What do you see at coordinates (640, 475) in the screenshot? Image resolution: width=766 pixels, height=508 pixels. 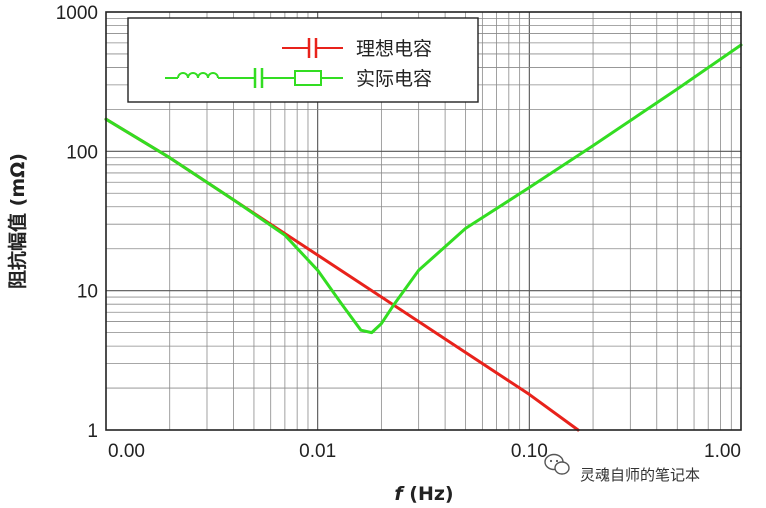 I see `watermark-text: 灵魂自师的笔记本` at bounding box center [640, 475].